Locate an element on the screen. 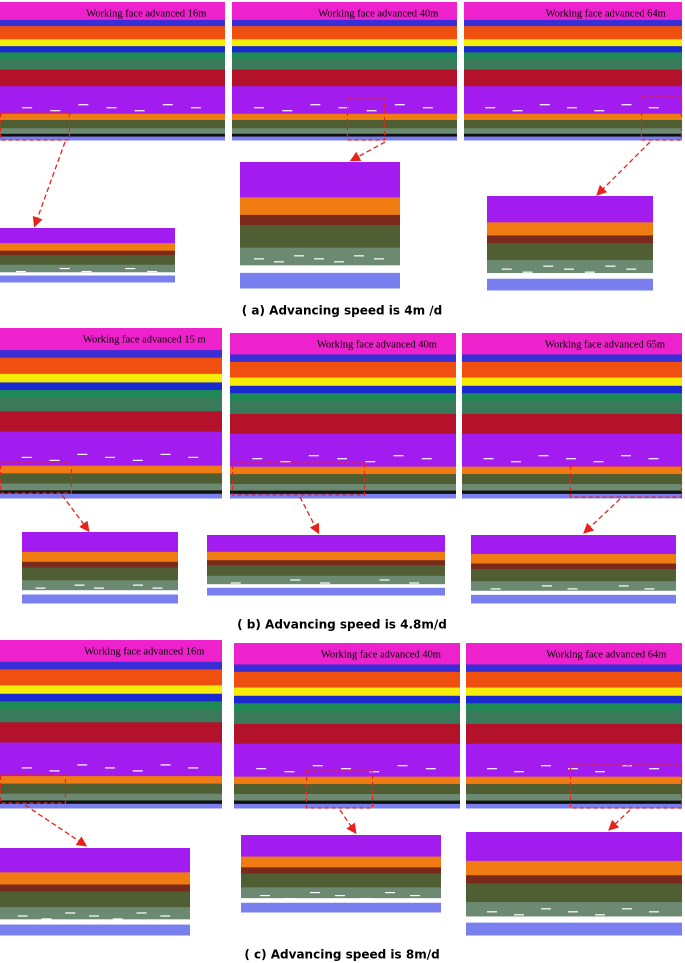  panel-label: Working face advanced 64m is located at coordinates (606, 13).